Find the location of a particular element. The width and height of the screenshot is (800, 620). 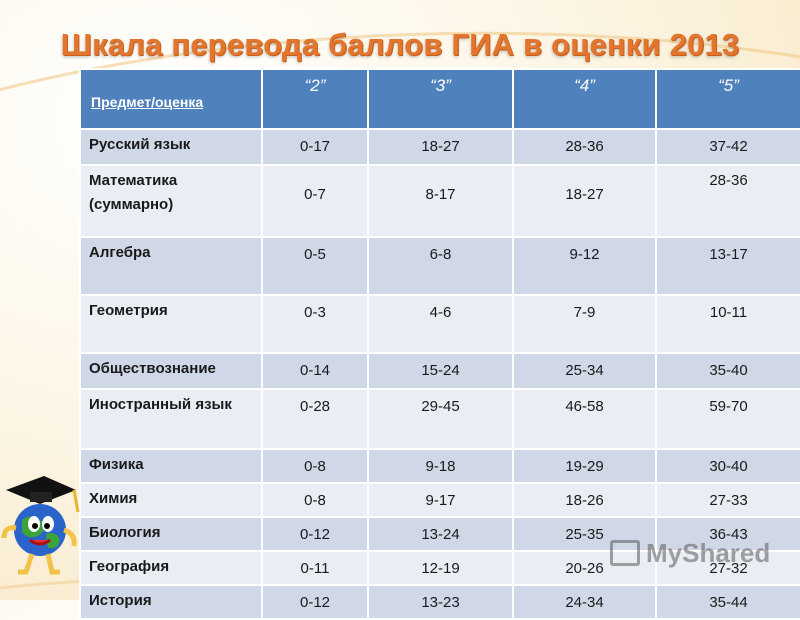

score-cell: 6-8 is located at coordinates (440, 266).